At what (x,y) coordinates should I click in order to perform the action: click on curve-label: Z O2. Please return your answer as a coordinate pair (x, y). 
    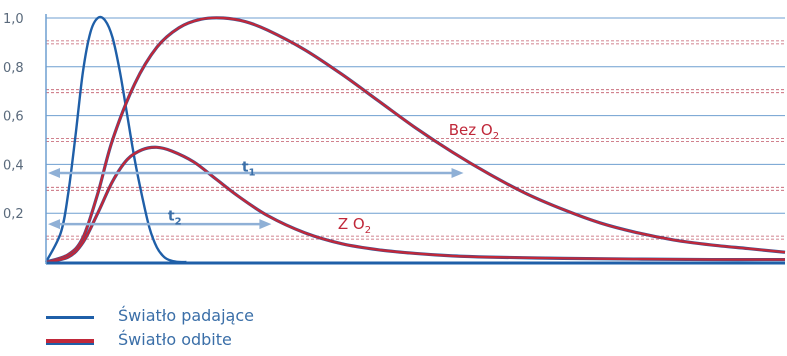
    Looking at the image, I should click on (354, 225).